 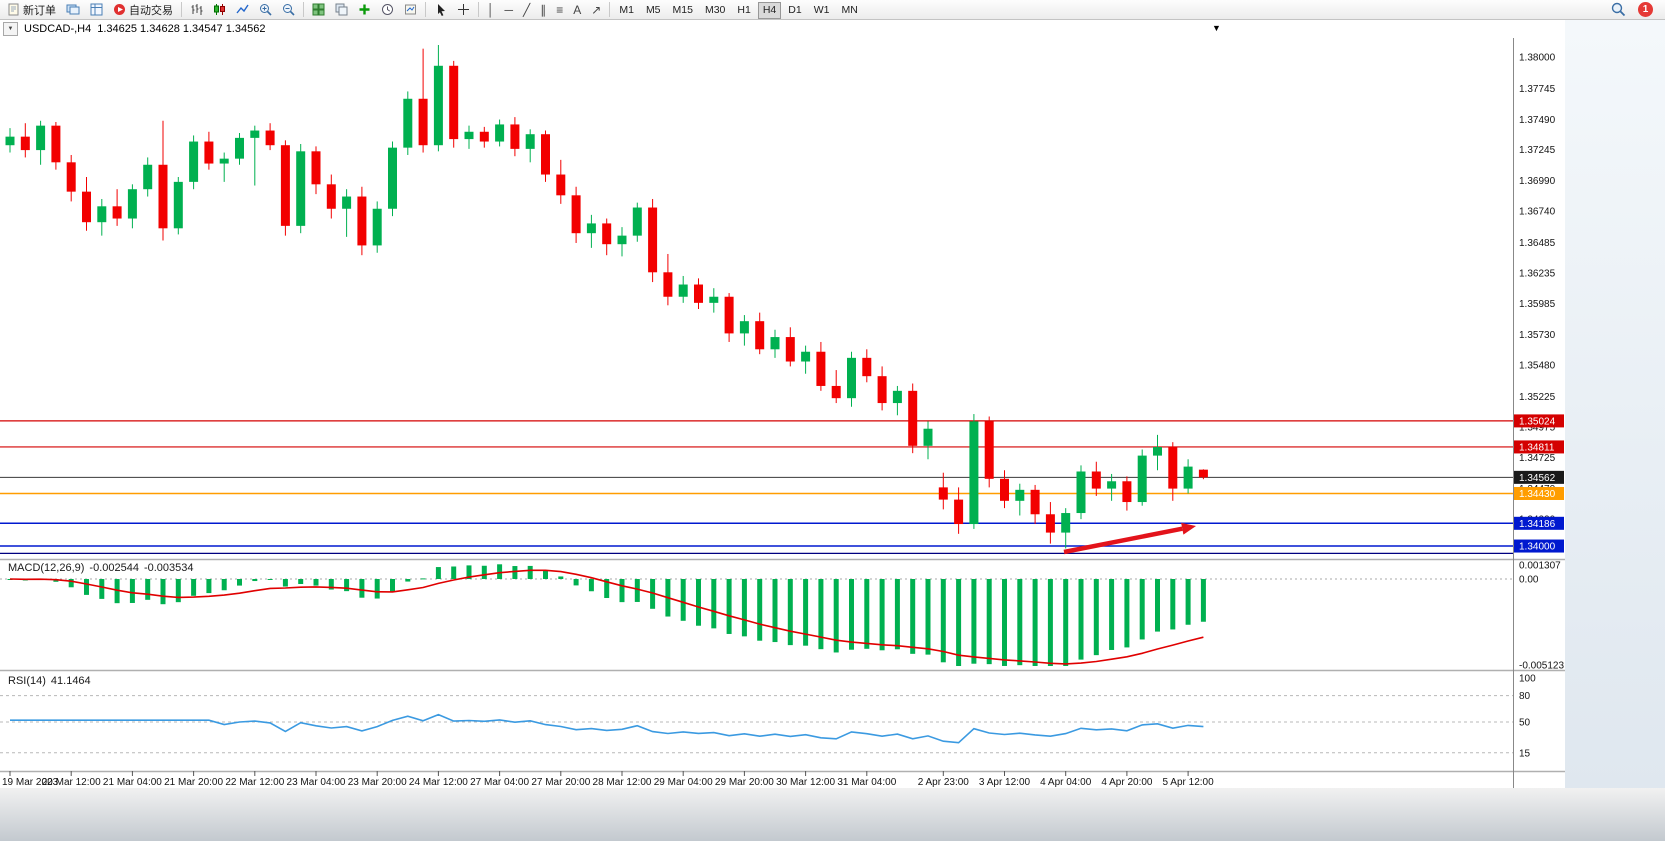 I want to click on time-periods-button, so click(x=387, y=9).